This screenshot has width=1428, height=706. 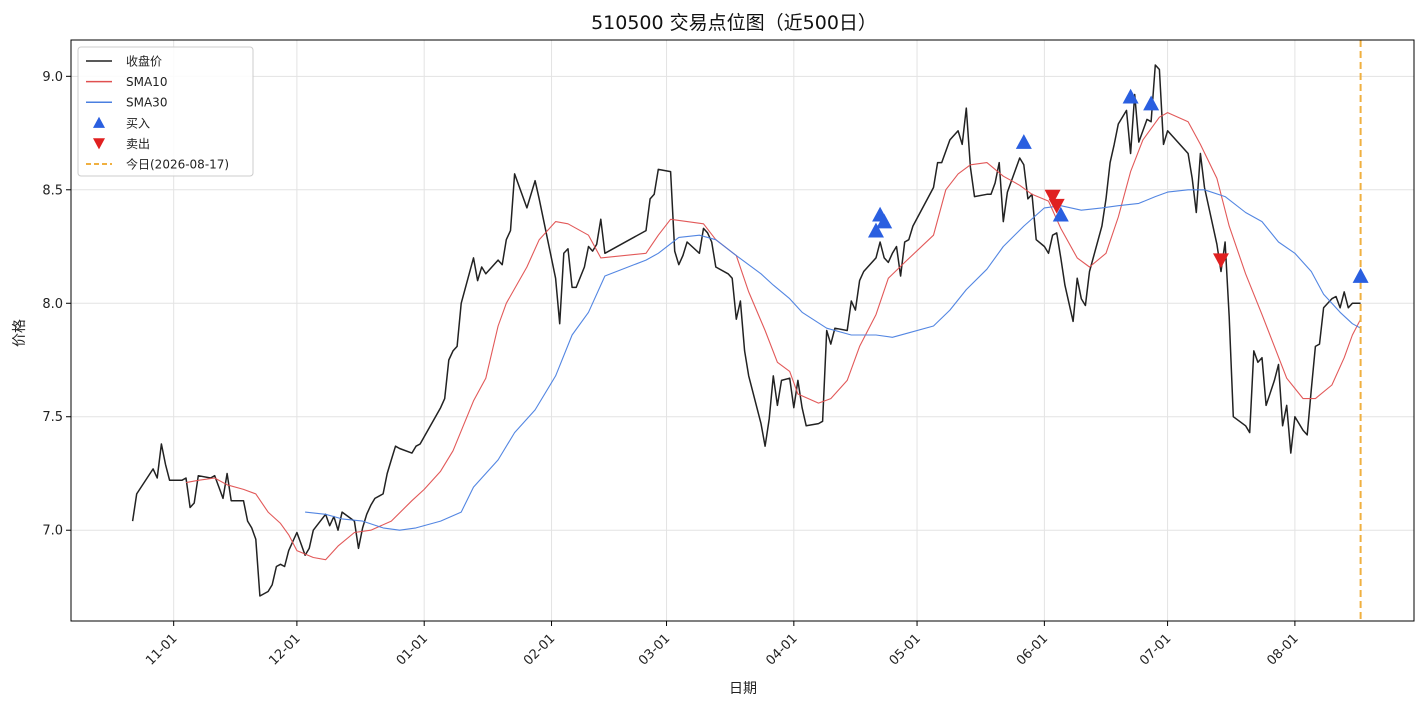 What do you see at coordinates (20, 333) in the screenshot?
I see `y-axis-title: 价格` at bounding box center [20, 333].